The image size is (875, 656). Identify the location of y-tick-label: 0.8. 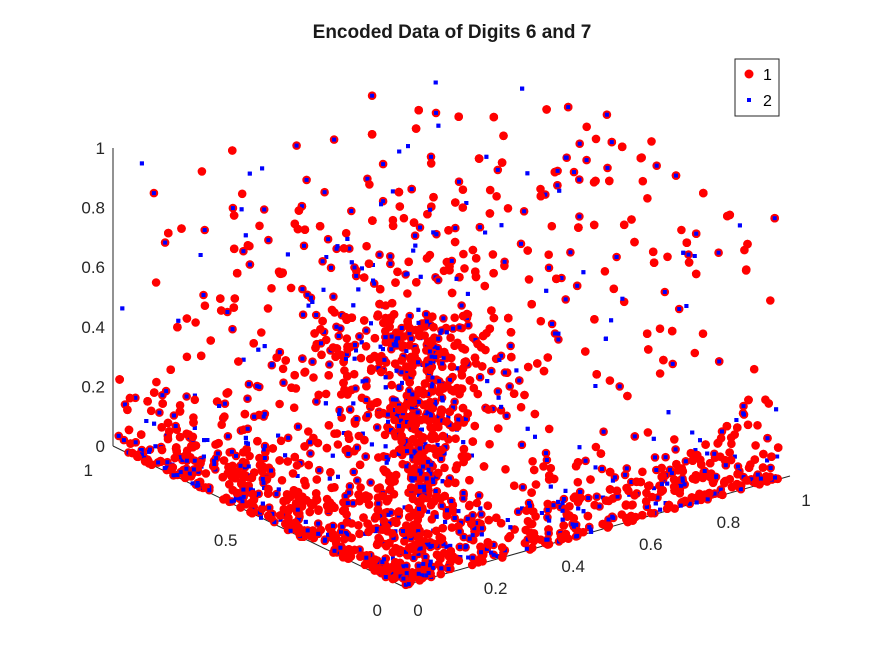
(729, 522).